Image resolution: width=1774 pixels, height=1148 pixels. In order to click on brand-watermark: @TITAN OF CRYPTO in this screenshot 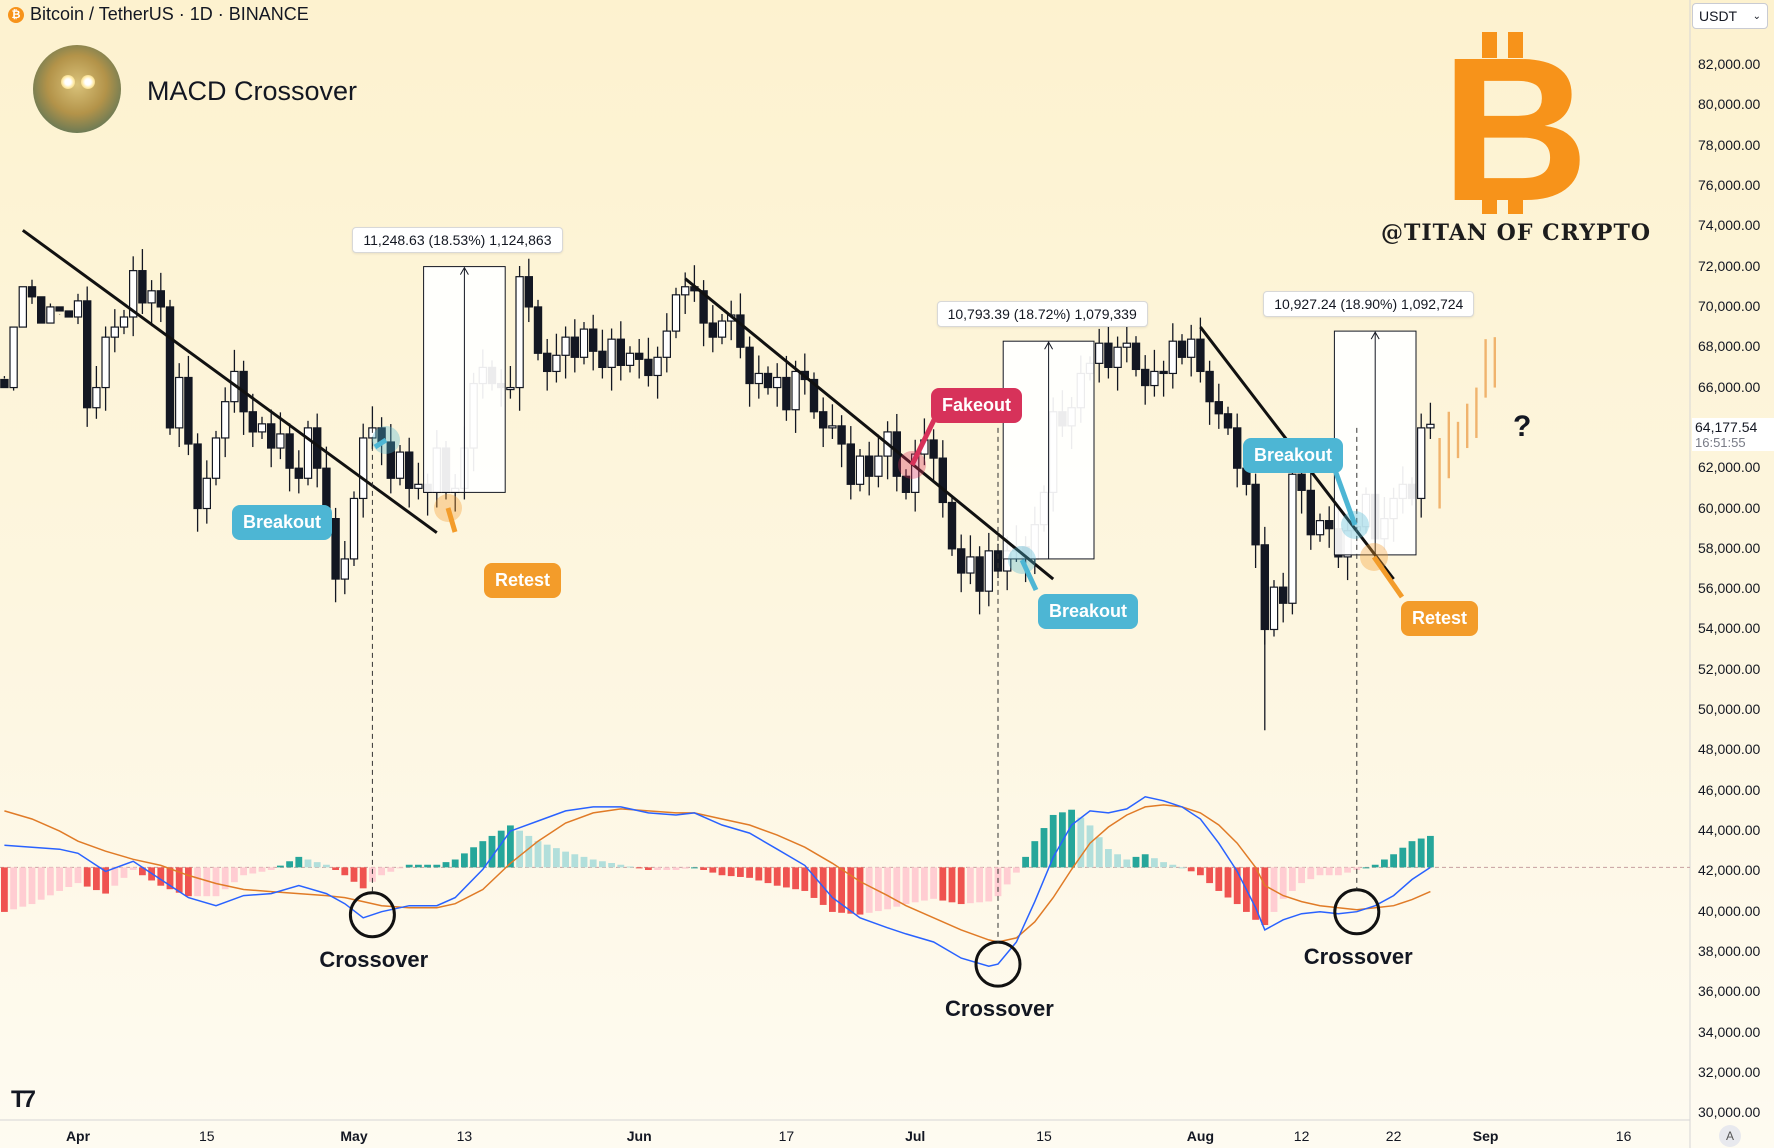, I will do `click(1516, 233)`.